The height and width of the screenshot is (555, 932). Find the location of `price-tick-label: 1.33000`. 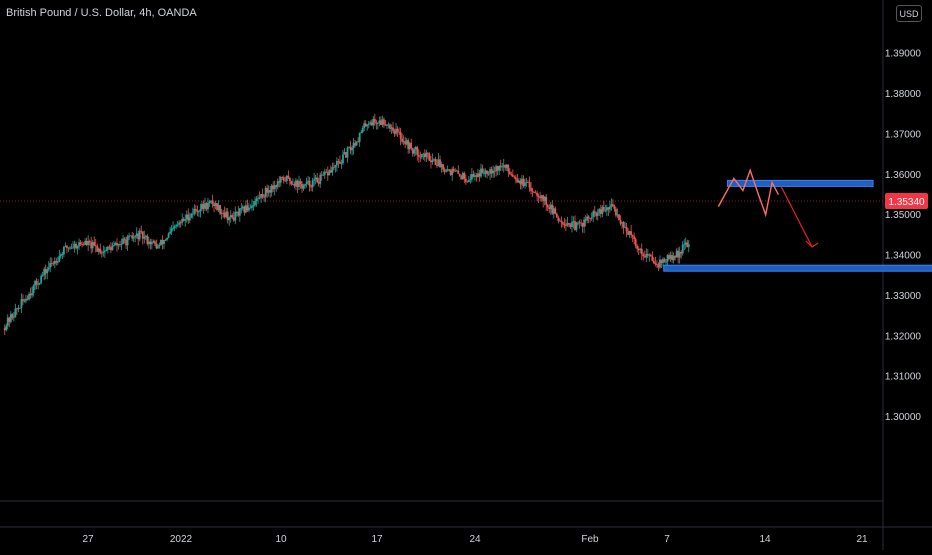

price-tick-label: 1.33000 is located at coordinates (903, 296).